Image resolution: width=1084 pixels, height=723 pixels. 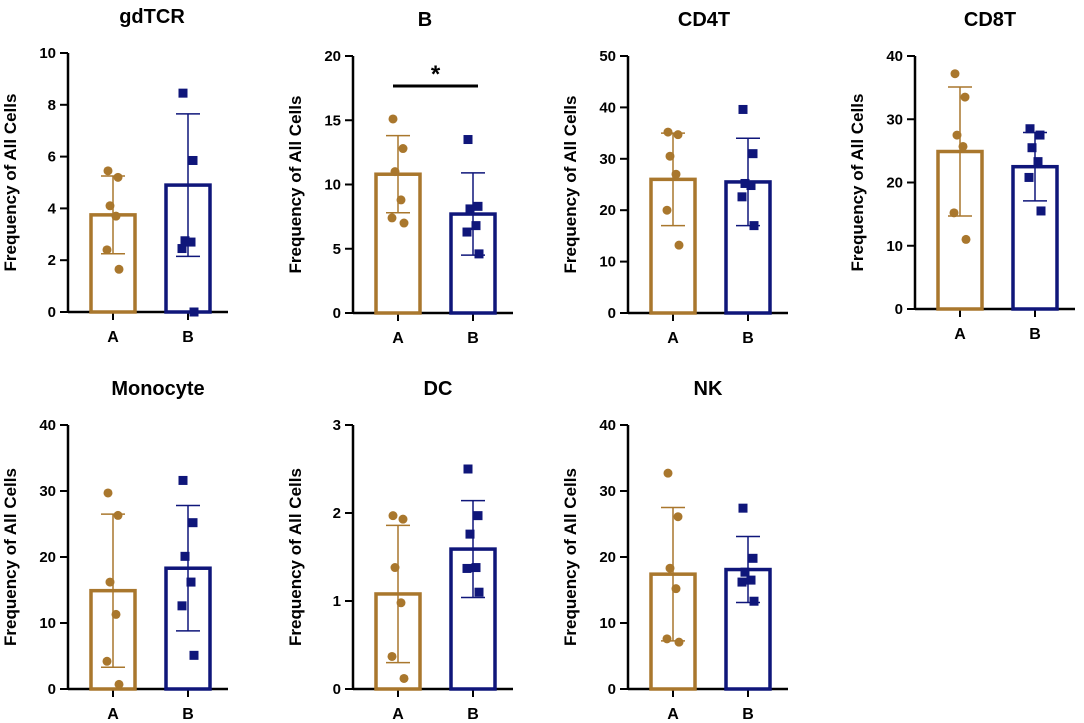 What do you see at coordinates (708, 389) in the screenshot?
I see `chart-title: NK` at bounding box center [708, 389].